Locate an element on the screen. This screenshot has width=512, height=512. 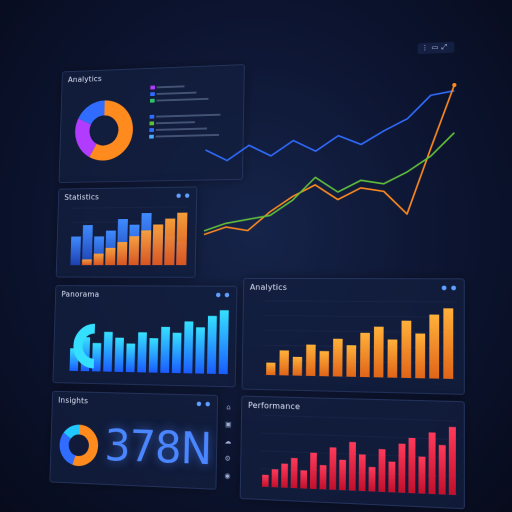
stats-bars-panel: Statistics ● ● is located at coordinates (127, 231).